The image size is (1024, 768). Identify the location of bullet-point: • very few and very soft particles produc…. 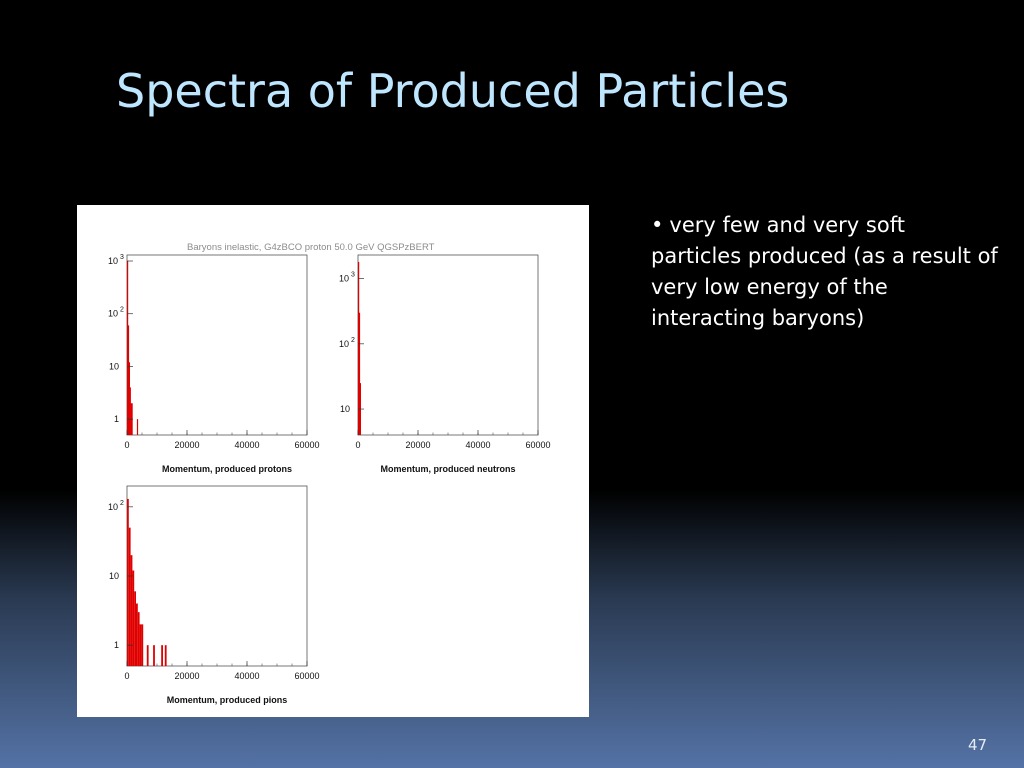
(826, 272).